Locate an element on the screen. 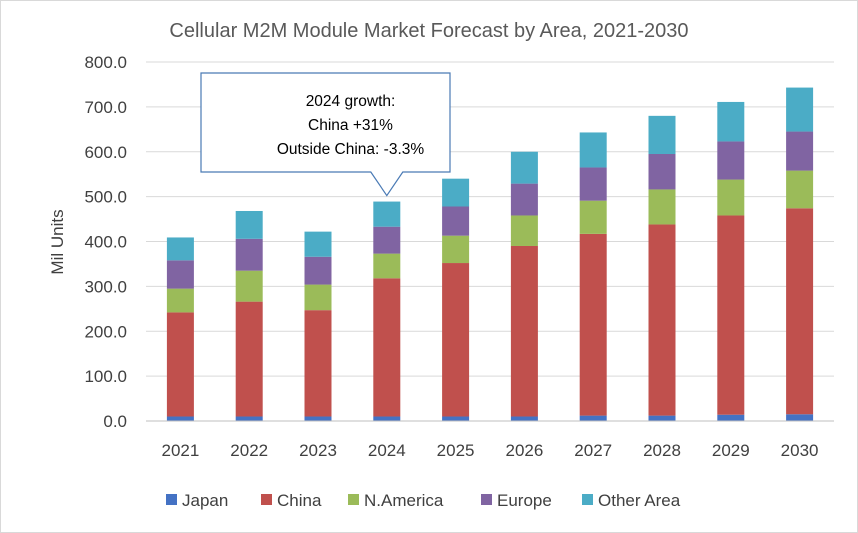 The image size is (858, 533). y-tick-label: 800.0 is located at coordinates (105, 62).